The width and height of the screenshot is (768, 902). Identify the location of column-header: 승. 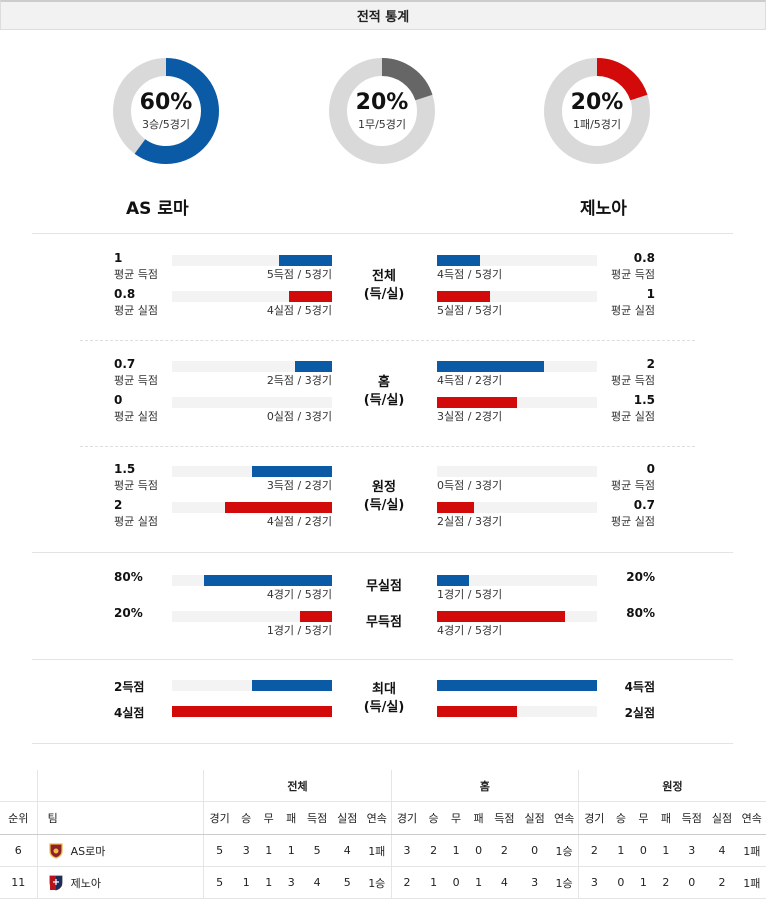
(621, 818).